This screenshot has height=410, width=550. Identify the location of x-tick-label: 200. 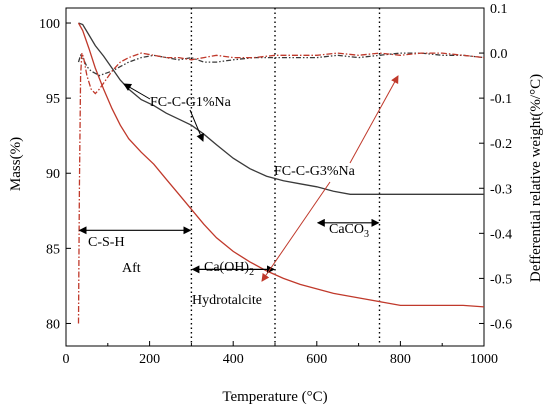
(149, 359).